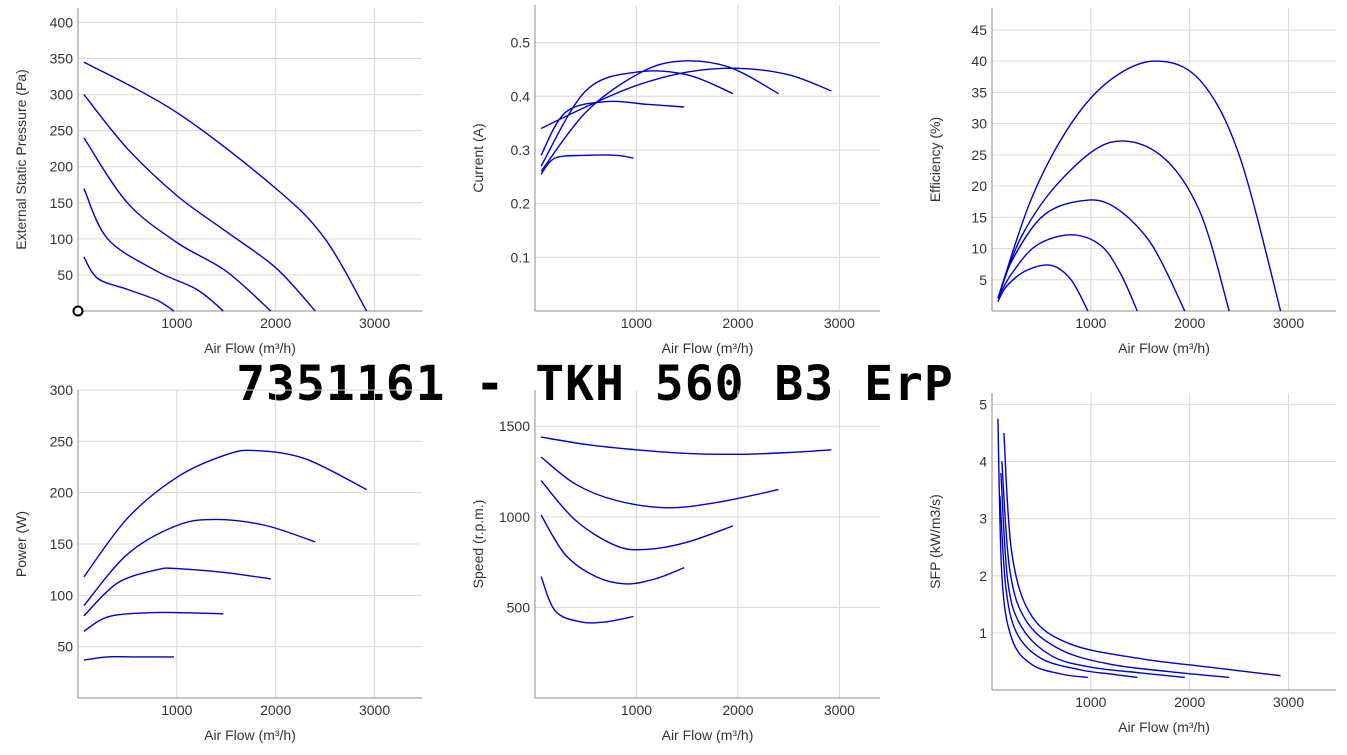 The image size is (1347, 755). Describe the element at coordinates (521, 257) in the screenshot. I see `y-tick-label: 0.1` at that location.